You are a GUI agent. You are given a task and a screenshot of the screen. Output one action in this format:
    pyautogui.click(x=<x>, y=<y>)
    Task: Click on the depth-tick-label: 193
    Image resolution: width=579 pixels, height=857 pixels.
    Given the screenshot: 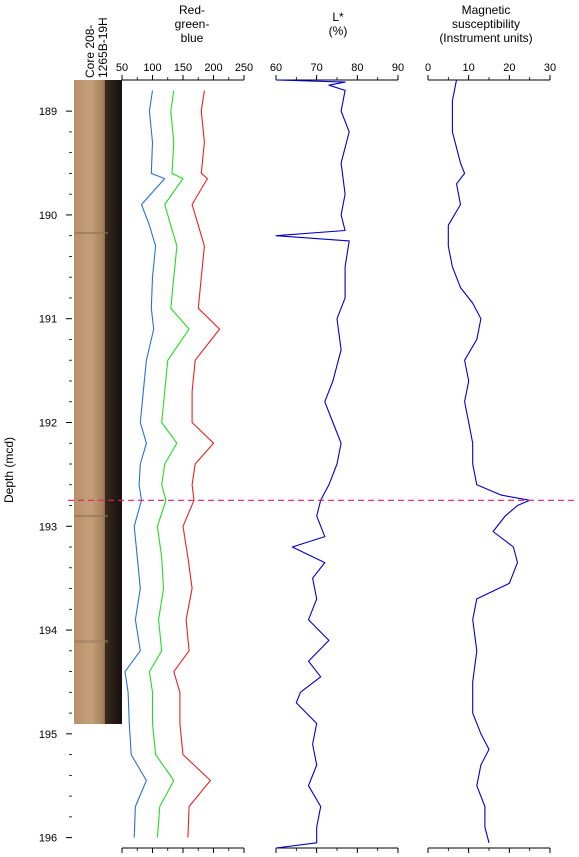 What is the action you would take?
    pyautogui.click(x=48, y=527)
    